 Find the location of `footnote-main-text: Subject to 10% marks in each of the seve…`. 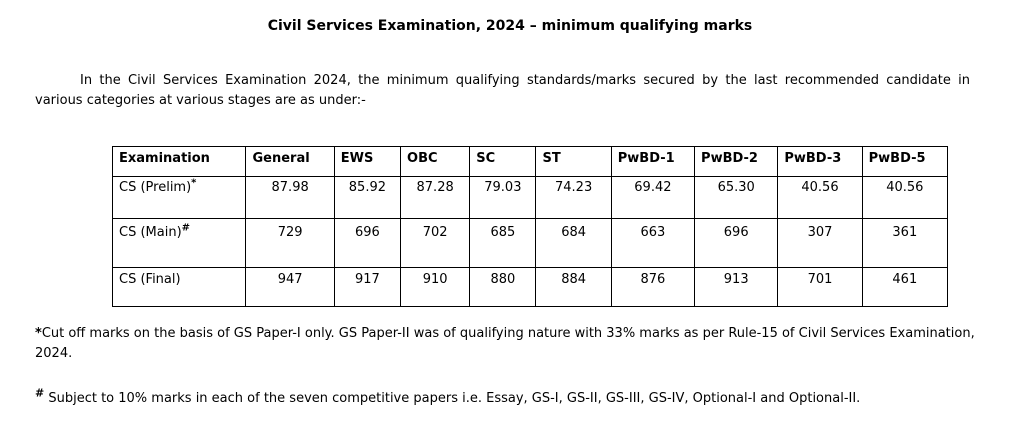

footnote-main-text: Subject to 10% marks in each of the seve… is located at coordinates (452, 398).